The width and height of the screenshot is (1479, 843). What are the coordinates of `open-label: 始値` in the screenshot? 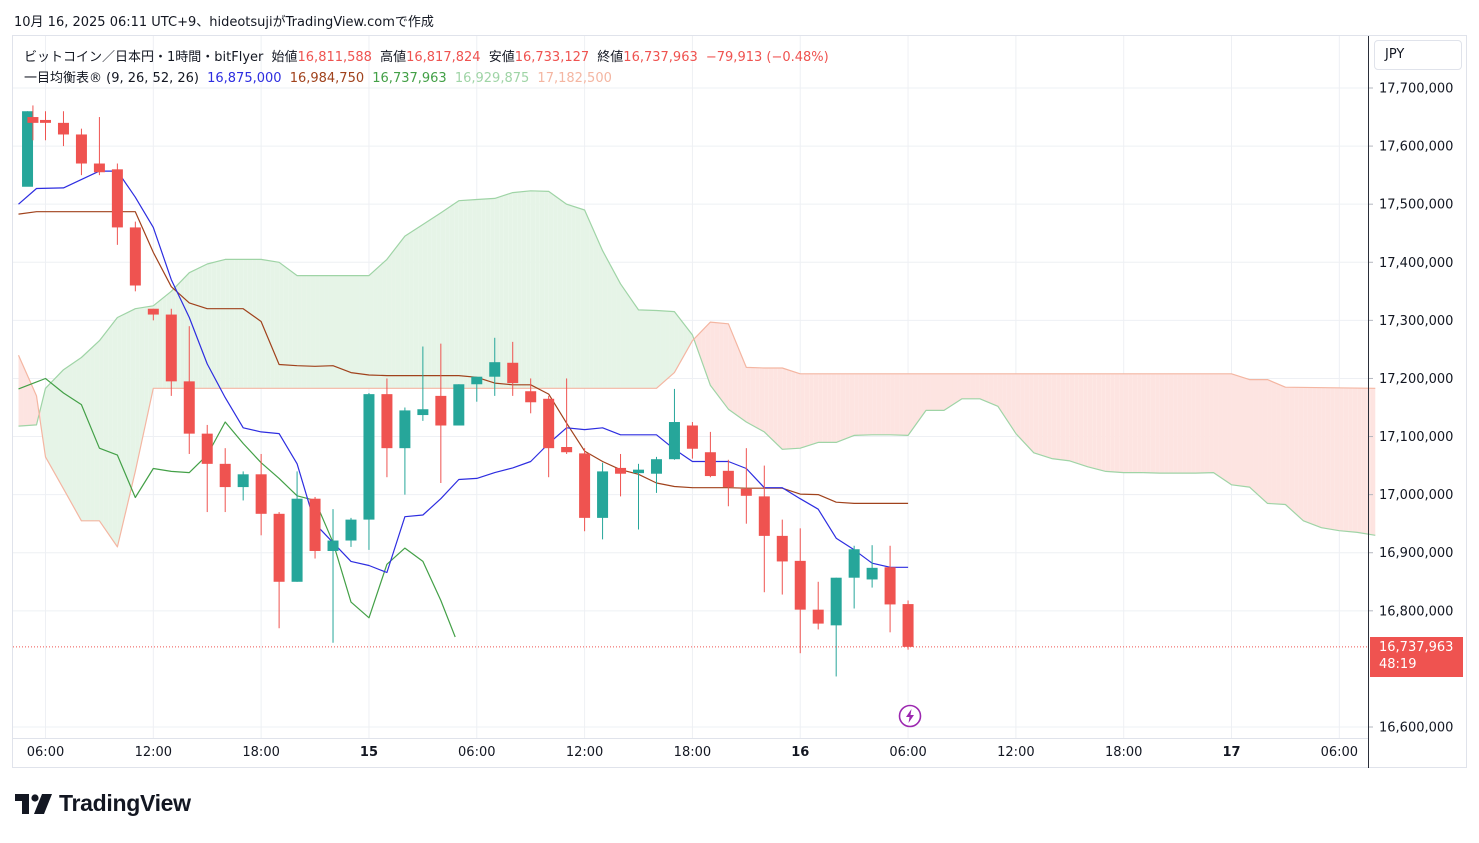 It's located at (284, 57).